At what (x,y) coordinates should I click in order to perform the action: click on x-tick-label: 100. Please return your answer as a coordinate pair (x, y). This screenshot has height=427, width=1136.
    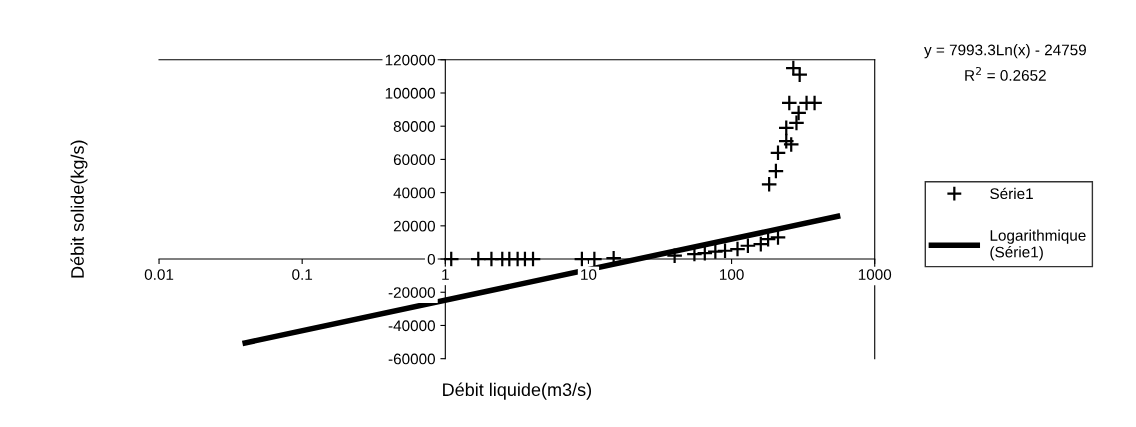
    Looking at the image, I should click on (732, 274).